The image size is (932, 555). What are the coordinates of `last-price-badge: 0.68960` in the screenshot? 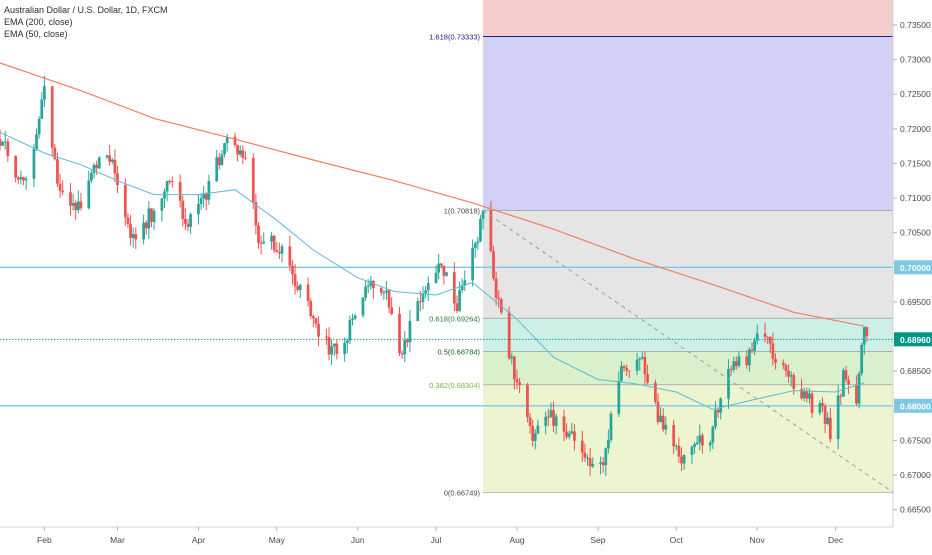 It's located at (915, 340).